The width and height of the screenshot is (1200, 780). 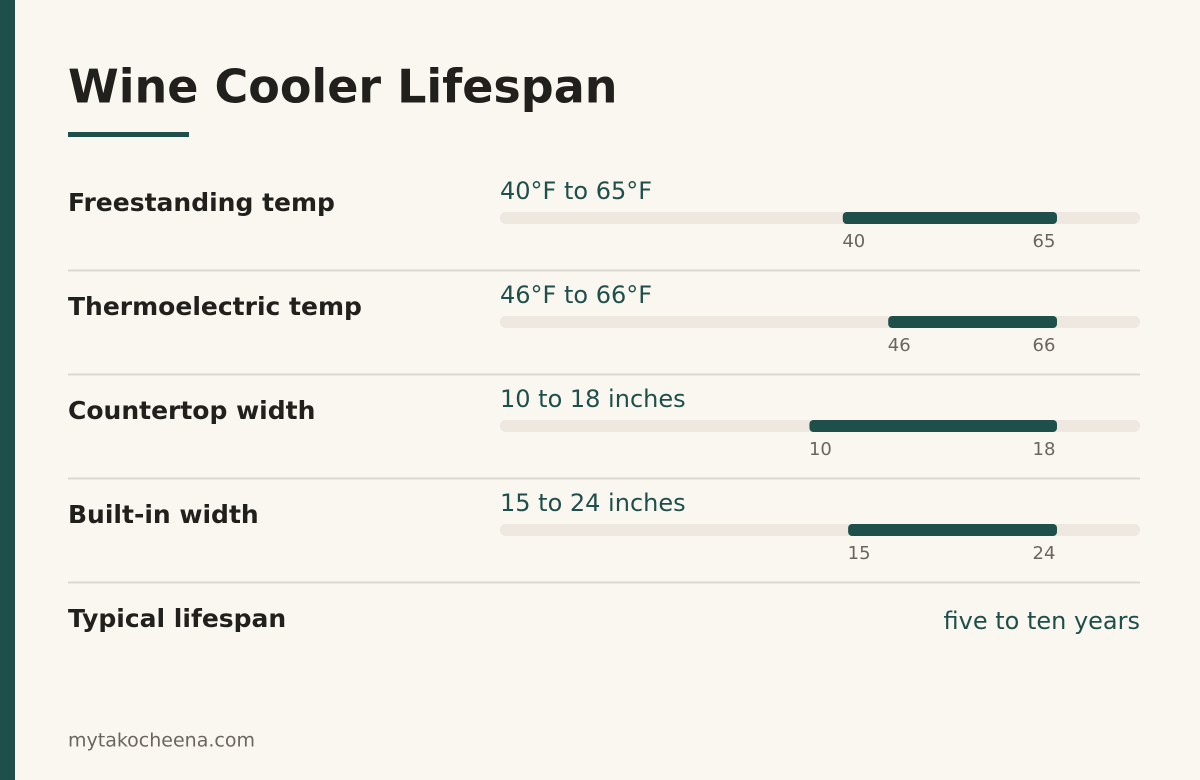 What do you see at coordinates (593, 399) in the screenshot?
I see `range-text: 10 to 18 inches` at bounding box center [593, 399].